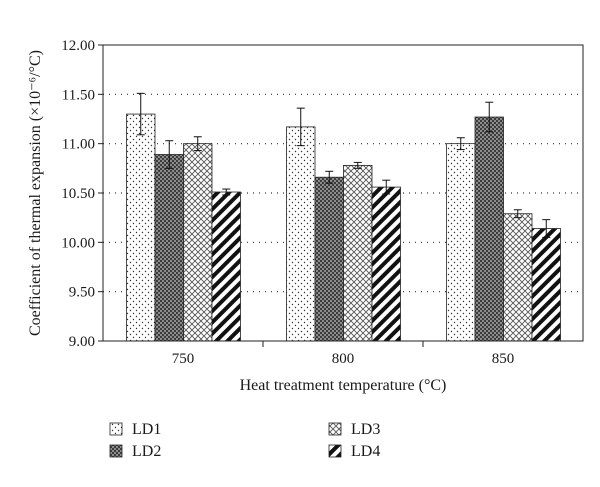  I want to click on legend-label-ld1: LD1, so click(146, 429).